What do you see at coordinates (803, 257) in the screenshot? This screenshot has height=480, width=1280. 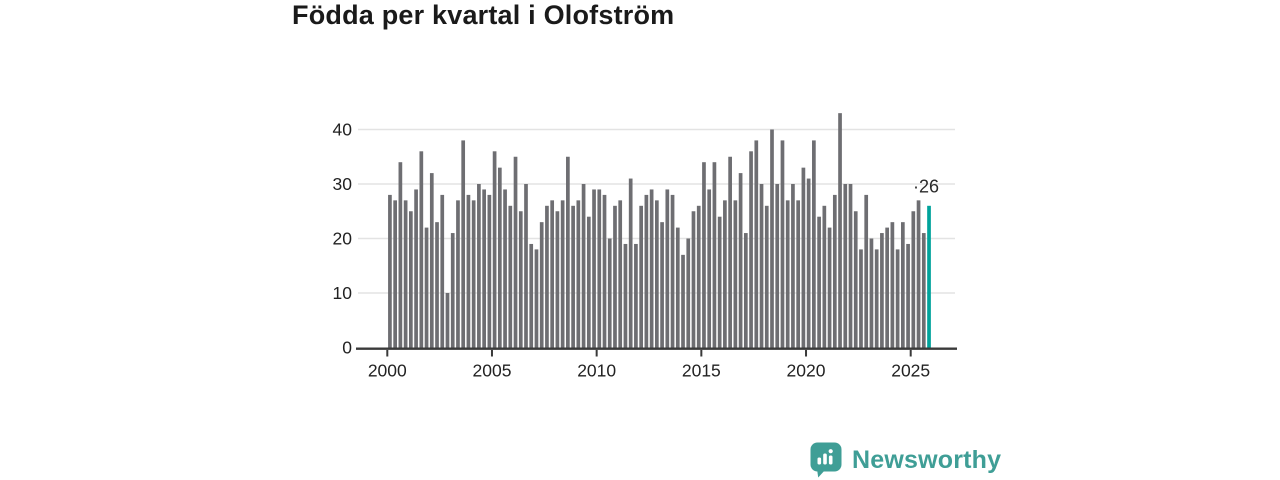 I see `bar-2019-Q4` at bounding box center [803, 257].